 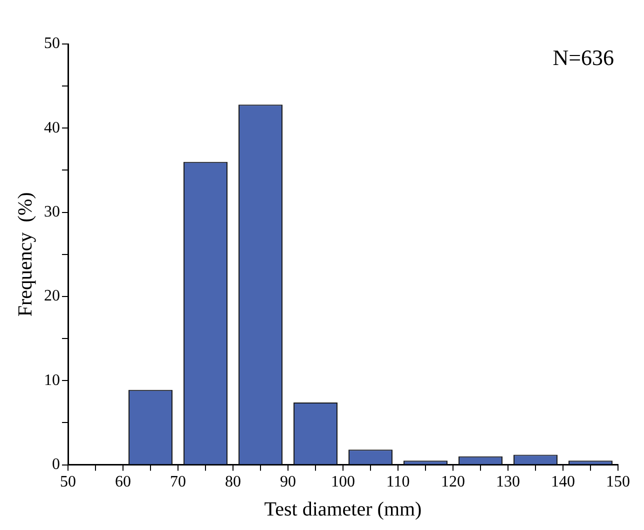 I want to click on x-axis-title: Test diameter (mm), so click(x=343, y=509).